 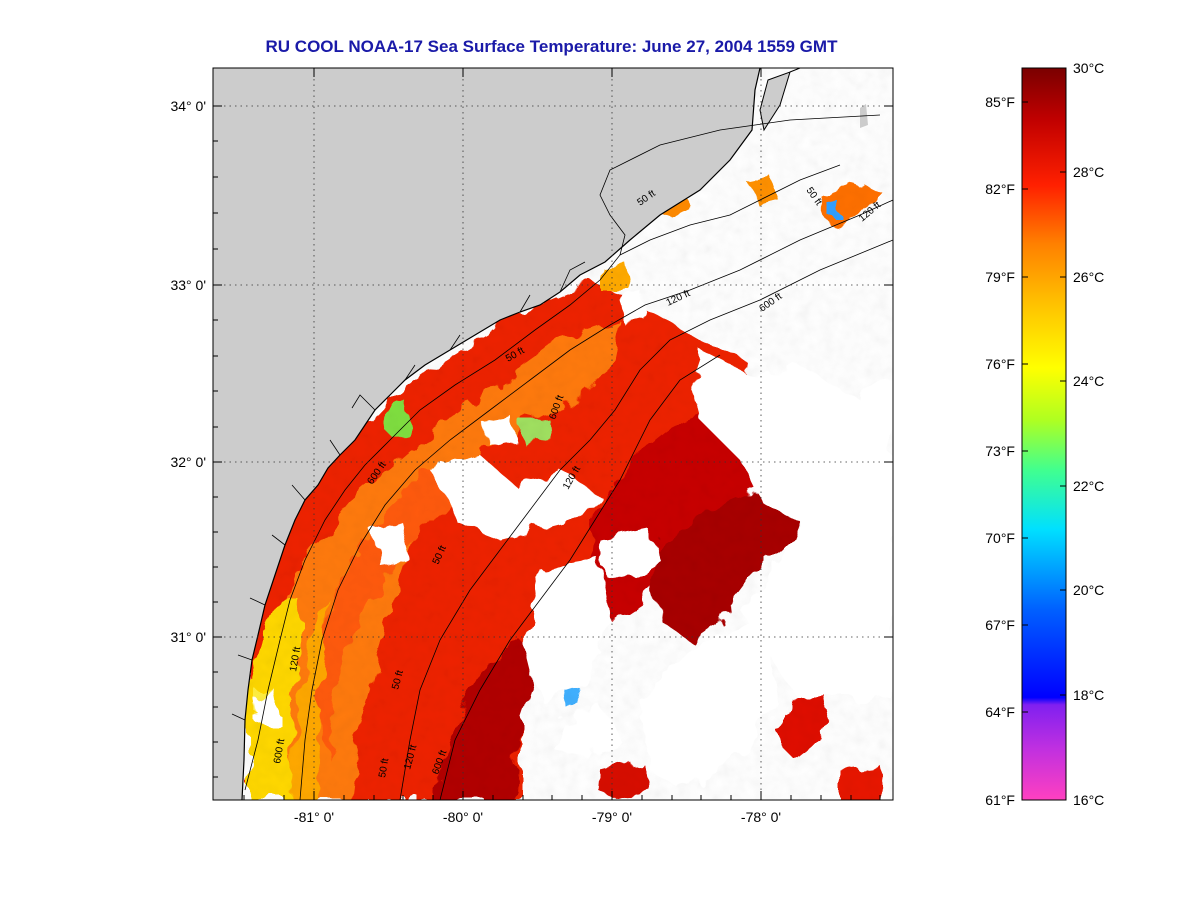 I want to click on celsius-label: 22°C, so click(x=1088, y=486).